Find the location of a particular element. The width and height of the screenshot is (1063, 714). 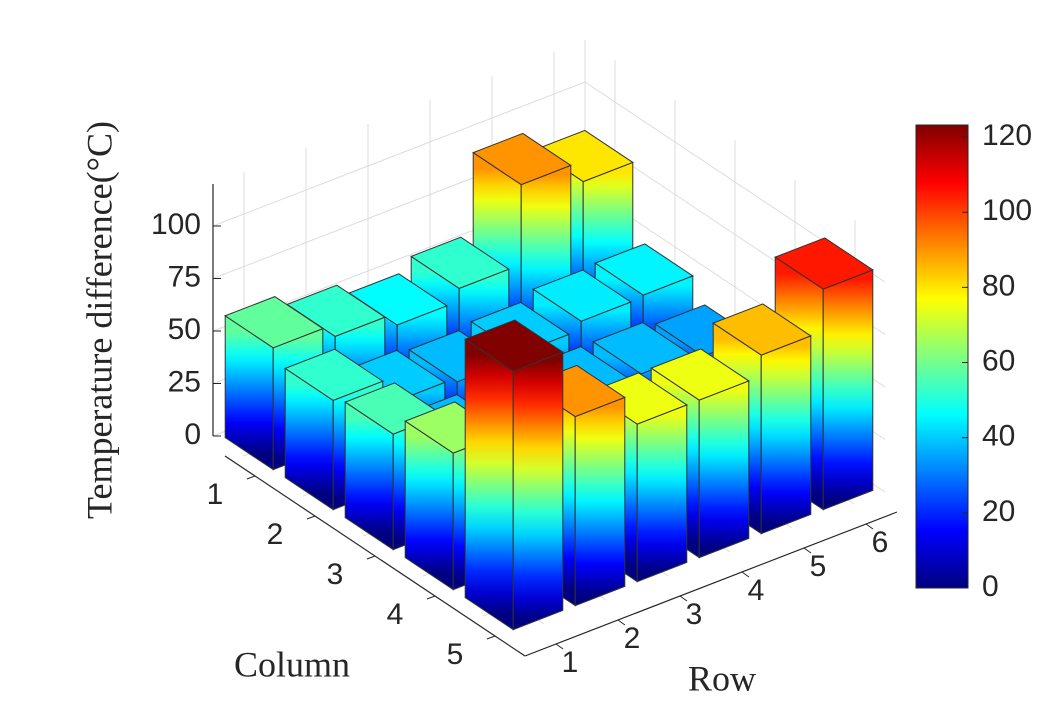

x-tick-label: 5 is located at coordinates (455, 654).